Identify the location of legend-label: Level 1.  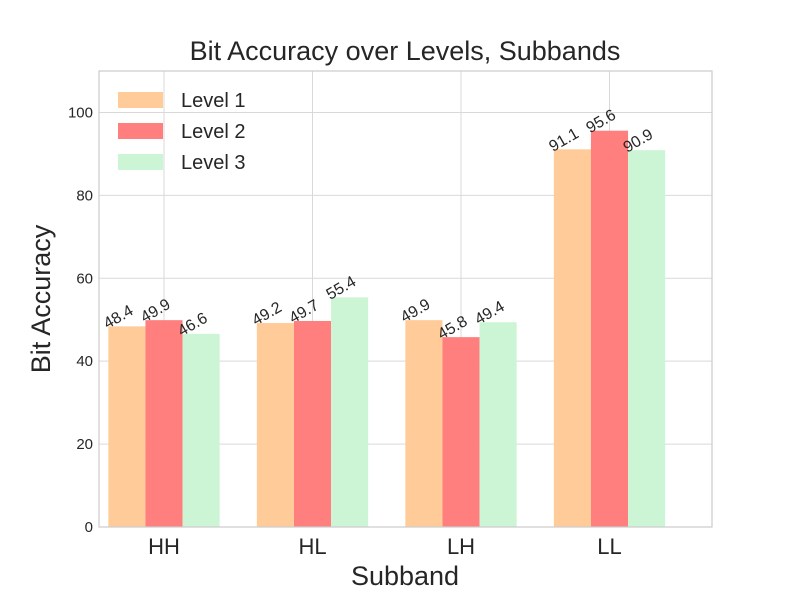
(213, 101).